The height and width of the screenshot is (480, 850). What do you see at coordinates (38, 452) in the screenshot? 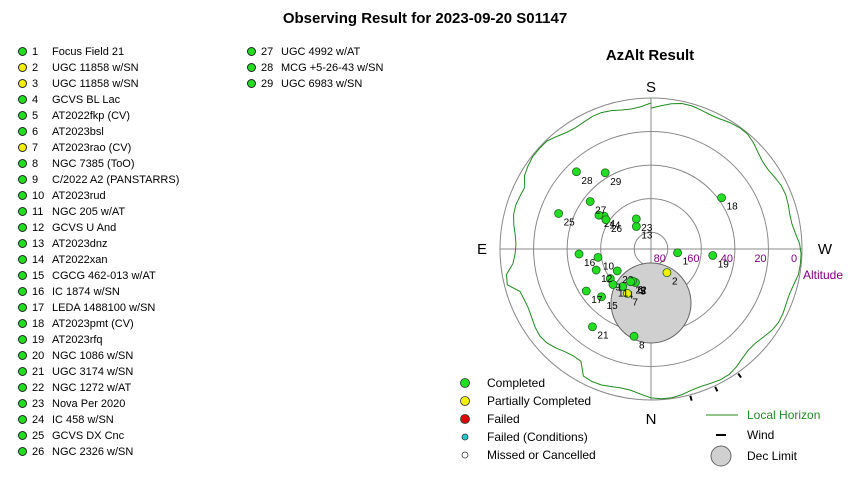
I see `target-number: 26` at bounding box center [38, 452].